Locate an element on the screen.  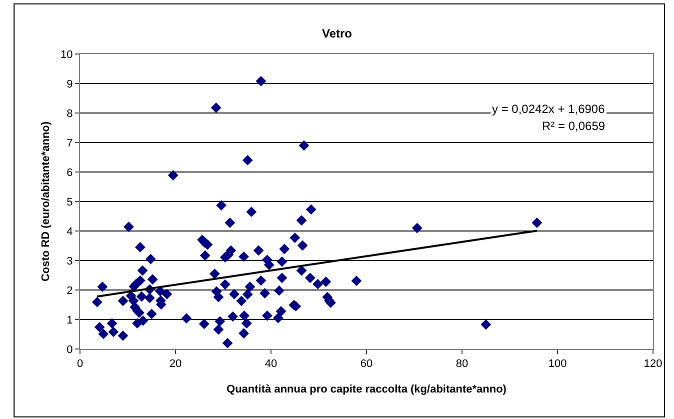
y-tick-label: 10 is located at coordinates (66, 54).